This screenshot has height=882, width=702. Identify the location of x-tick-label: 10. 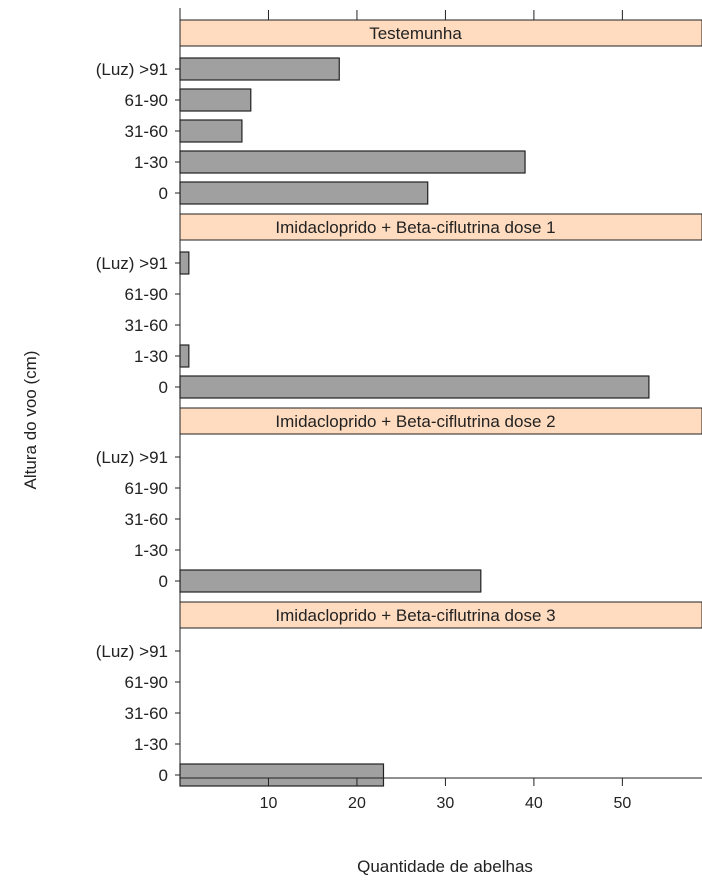
(269, 803).